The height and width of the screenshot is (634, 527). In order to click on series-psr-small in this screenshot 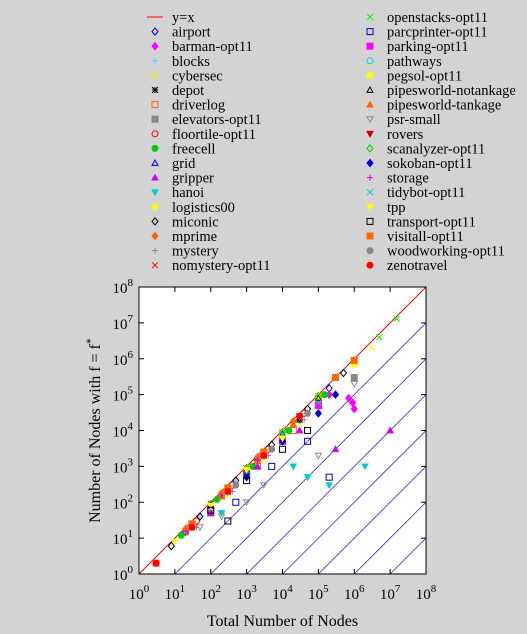, I will do `click(277, 456)`.